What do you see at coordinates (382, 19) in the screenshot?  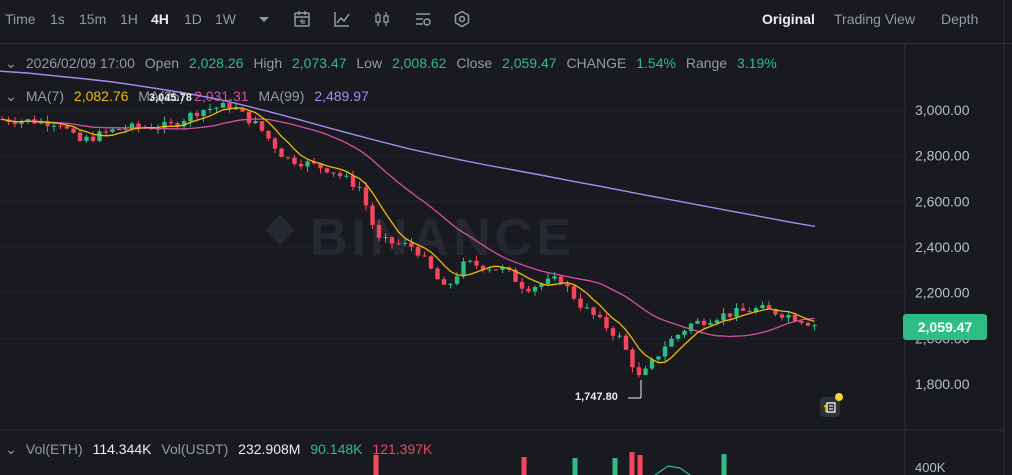 I see `candle-type-icon` at bounding box center [382, 19].